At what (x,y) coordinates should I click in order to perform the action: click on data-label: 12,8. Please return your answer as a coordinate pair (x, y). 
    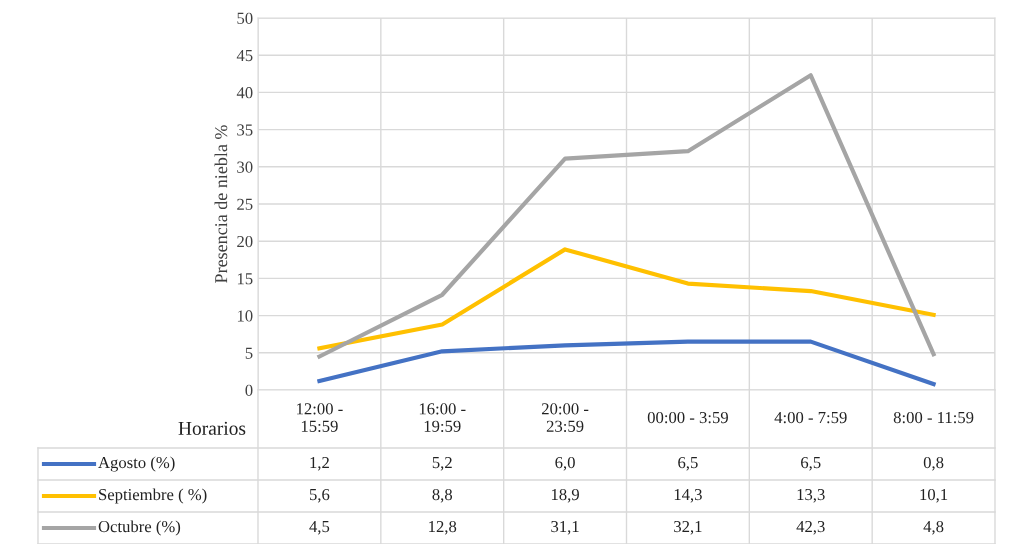
    Looking at the image, I should click on (443, 527).